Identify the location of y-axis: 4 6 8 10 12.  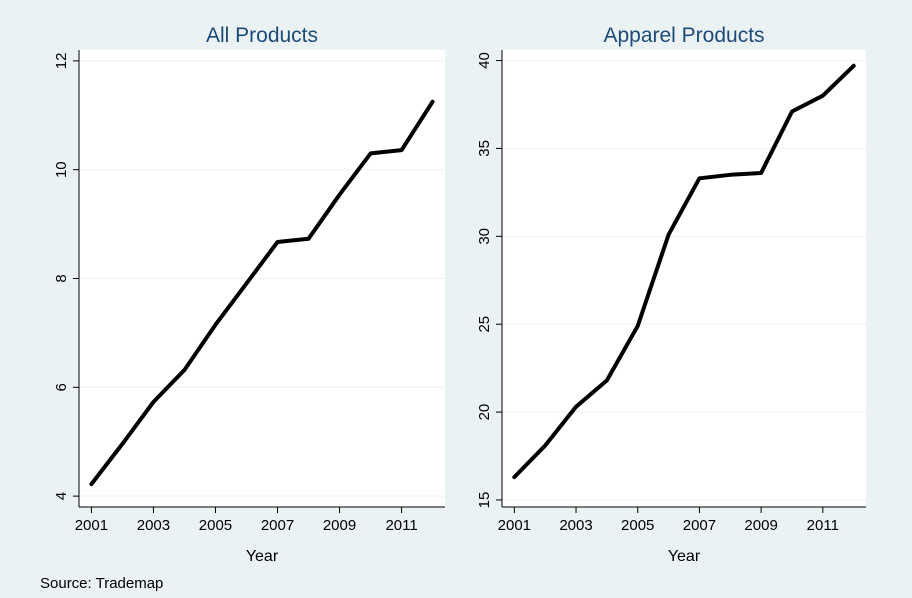
(66, 278).